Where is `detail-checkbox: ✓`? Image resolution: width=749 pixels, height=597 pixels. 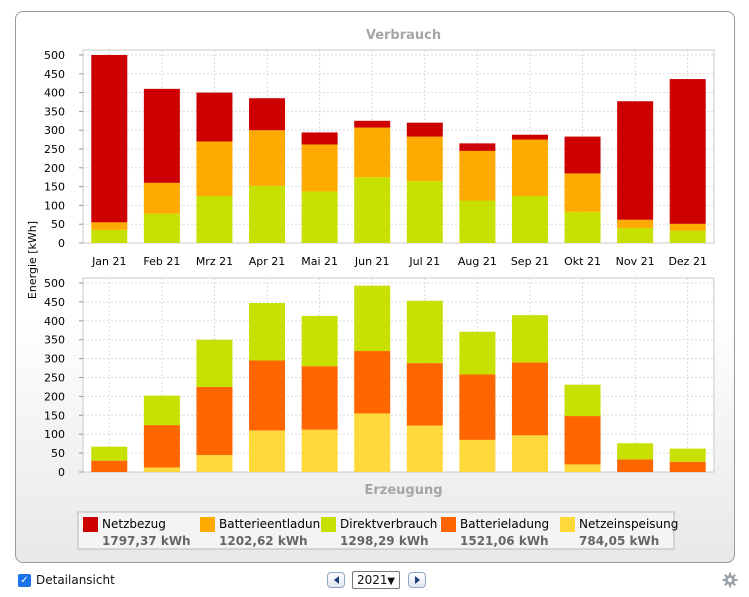 detail-checkbox: ✓ is located at coordinates (24, 580).